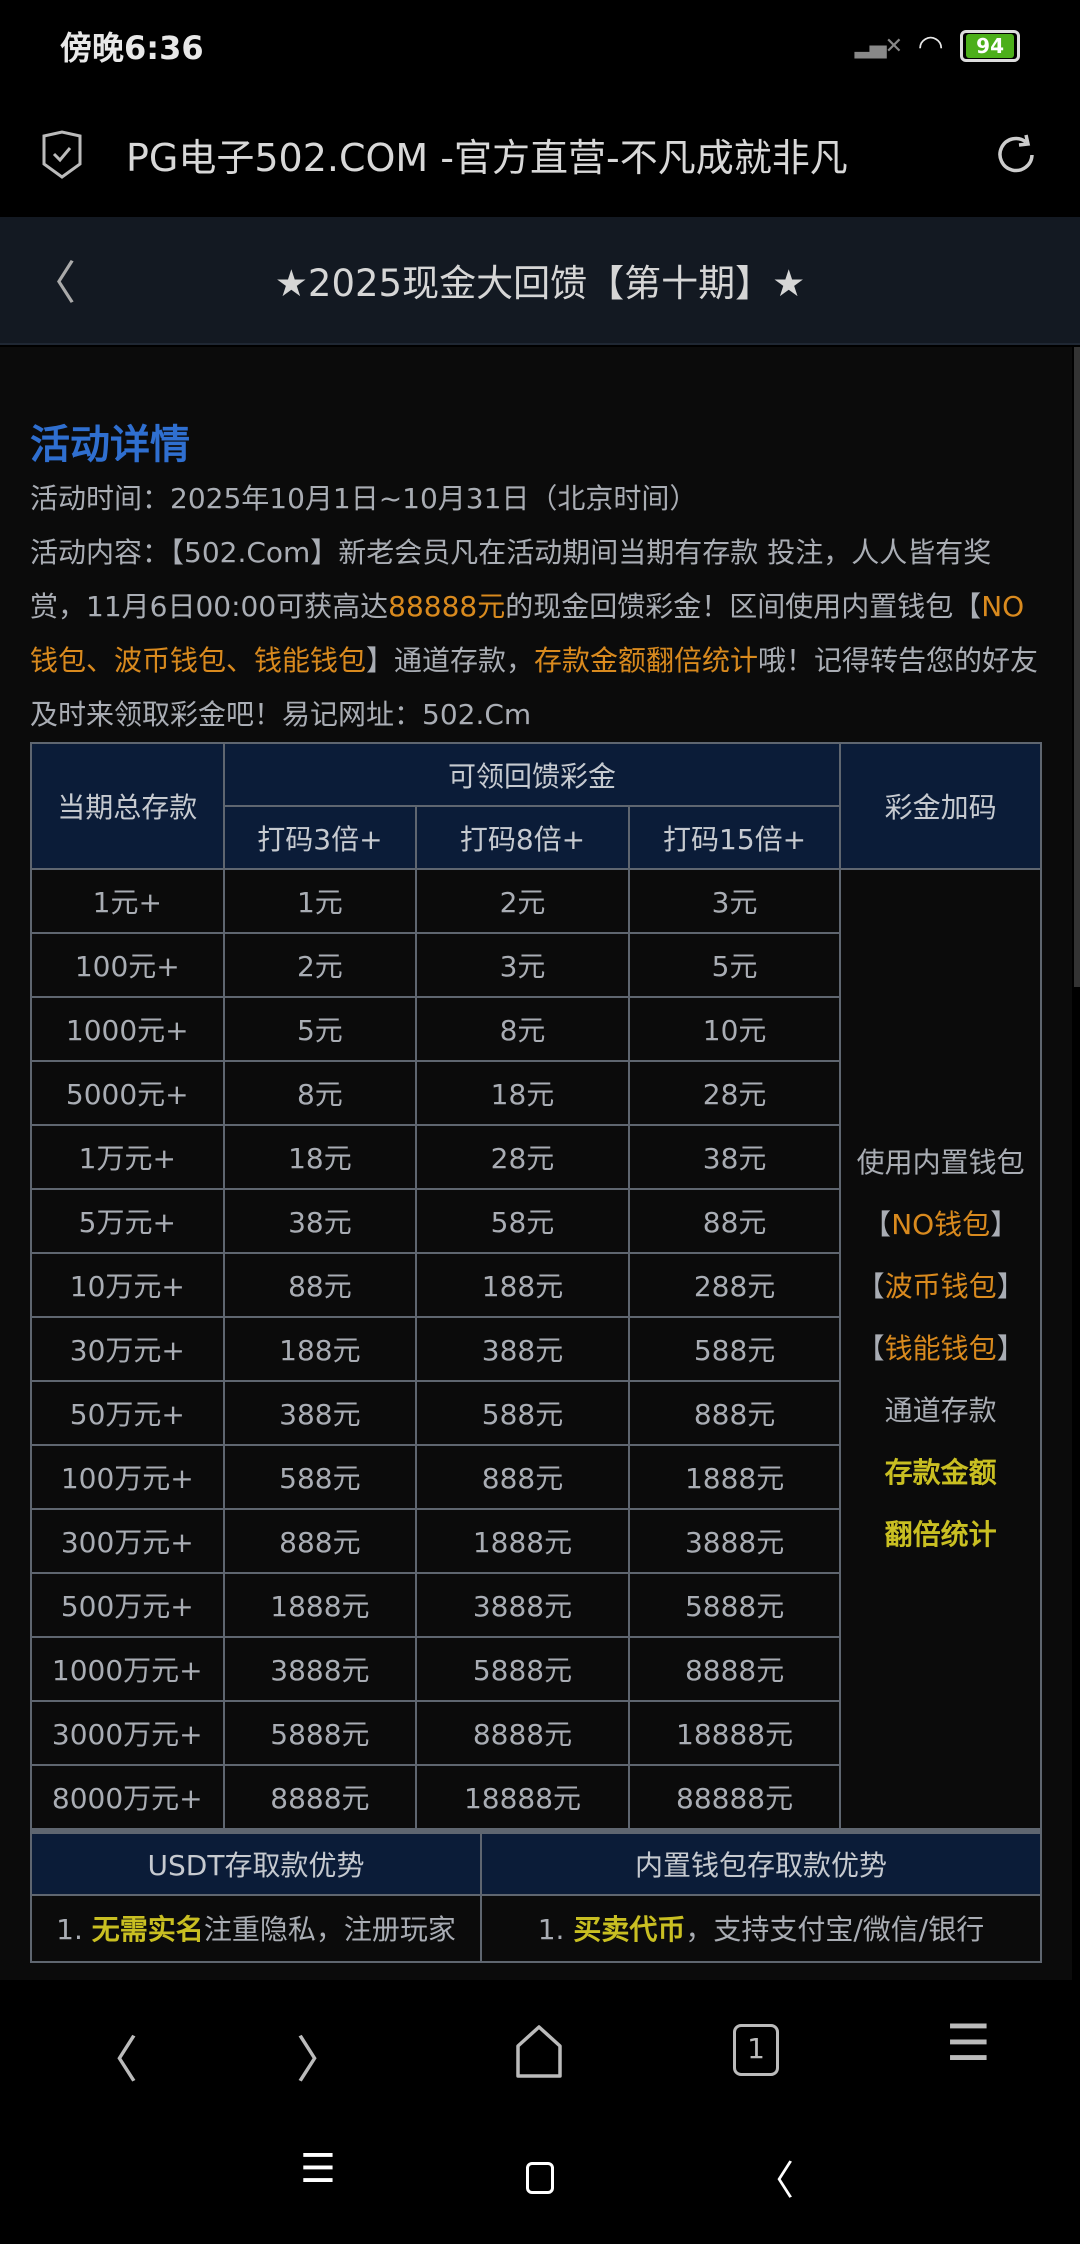 Image resolution: width=1080 pixels, height=2244 pixels. Describe the element at coordinates (132, 48) in the screenshot. I see `clock: 傍晚6:36` at that location.